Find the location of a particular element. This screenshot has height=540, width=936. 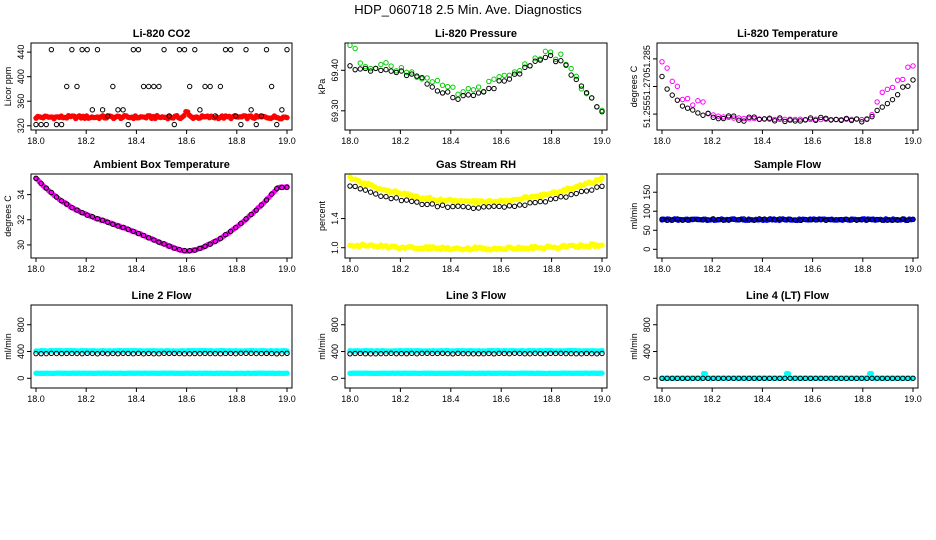

x-tick-label: 18.2 is located at coordinates (86, 141).